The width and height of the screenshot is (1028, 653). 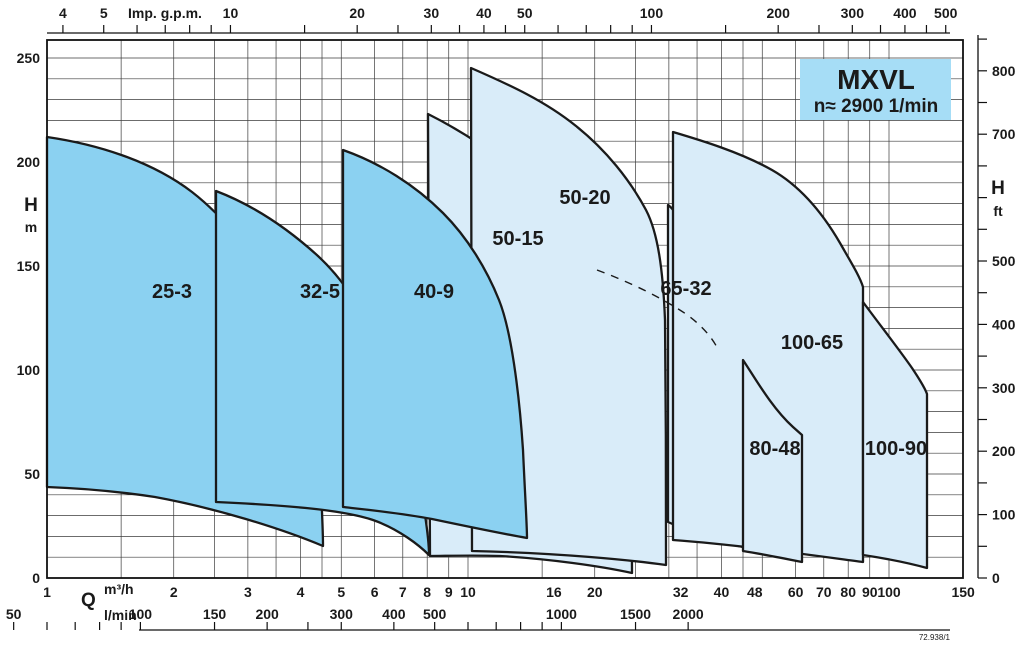 What do you see at coordinates (876, 79) in the screenshot?
I see `title-model: MXVL` at bounding box center [876, 79].